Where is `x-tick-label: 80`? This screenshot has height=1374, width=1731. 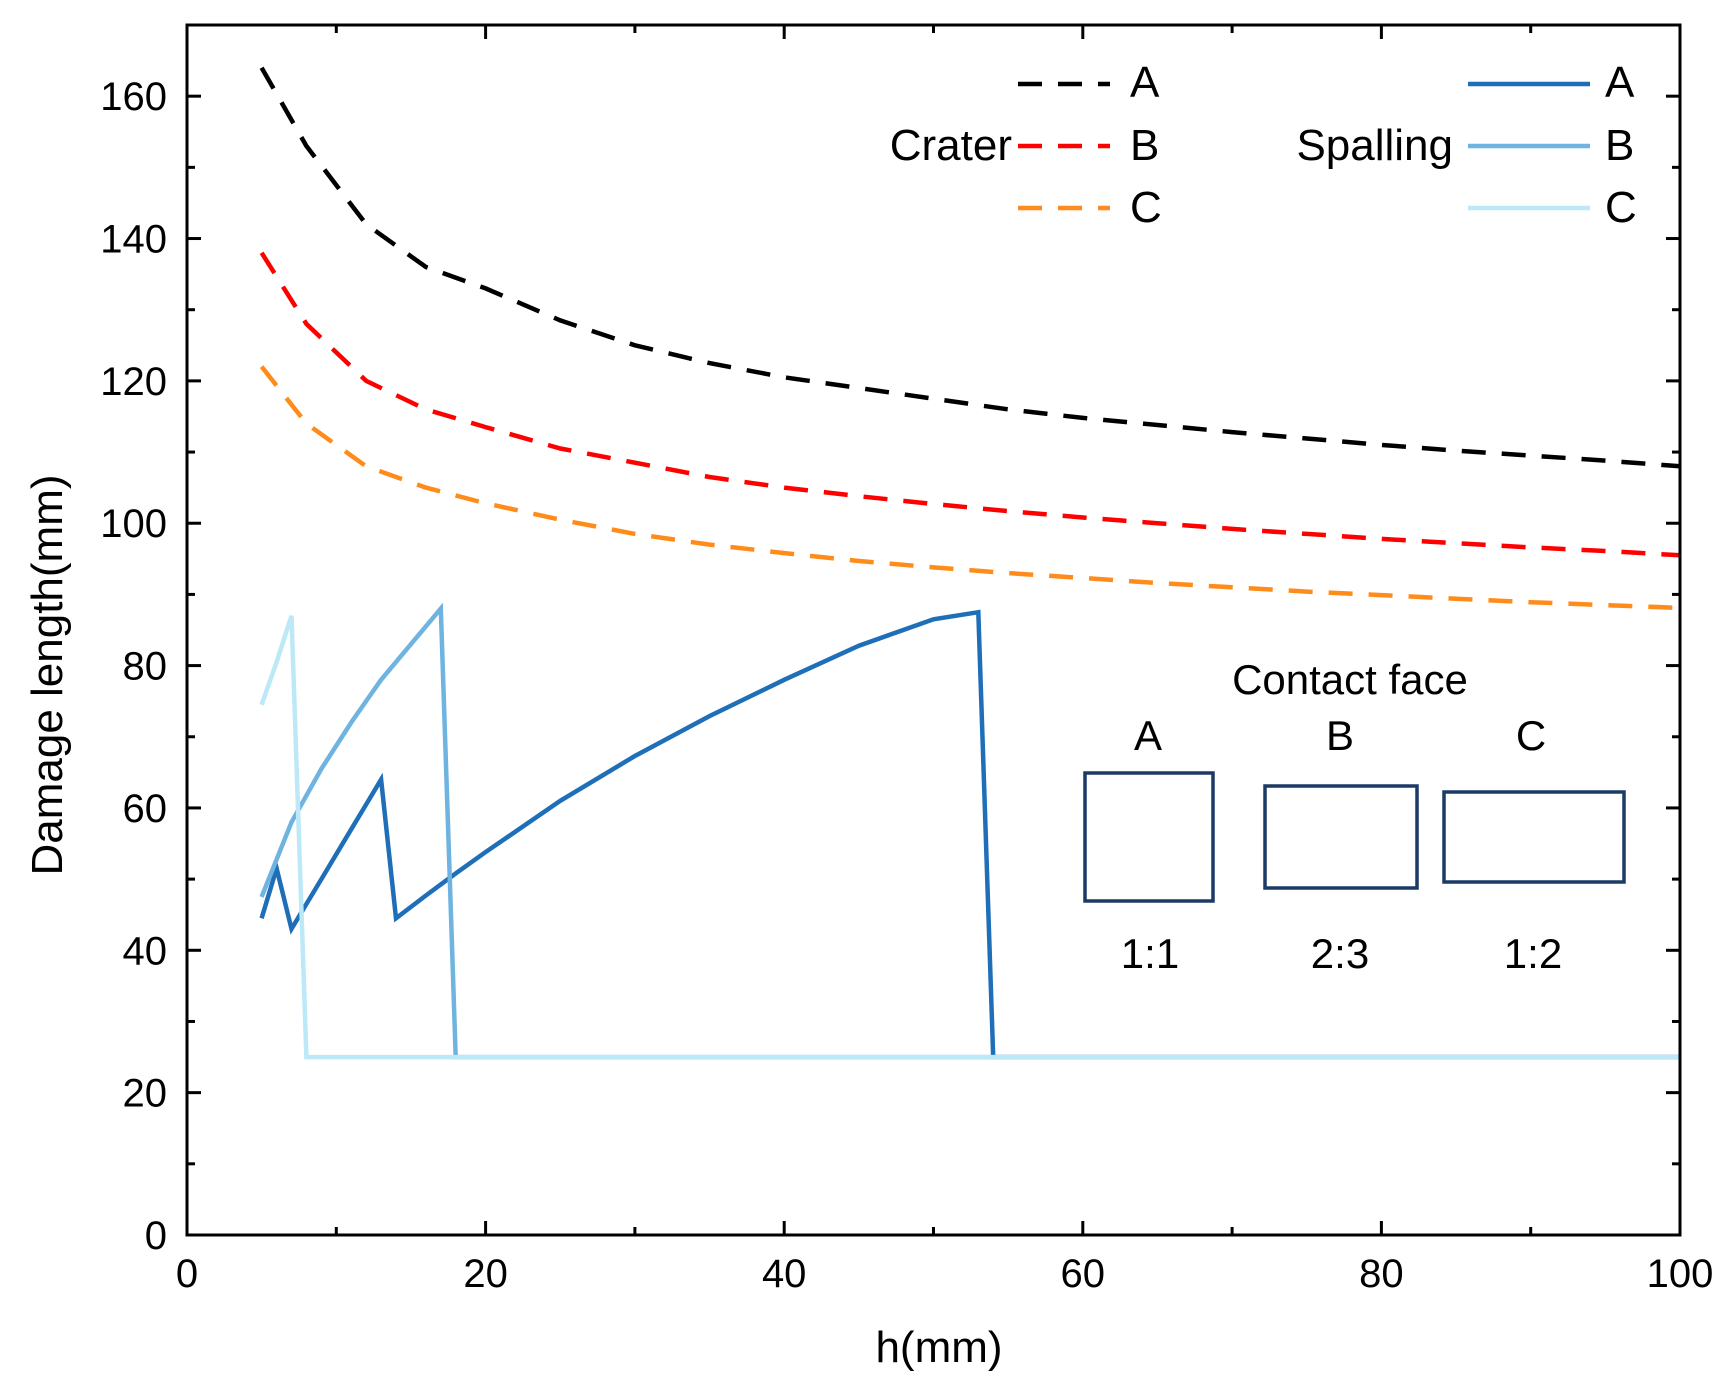 x-tick-label: 80 is located at coordinates (1381, 1274).